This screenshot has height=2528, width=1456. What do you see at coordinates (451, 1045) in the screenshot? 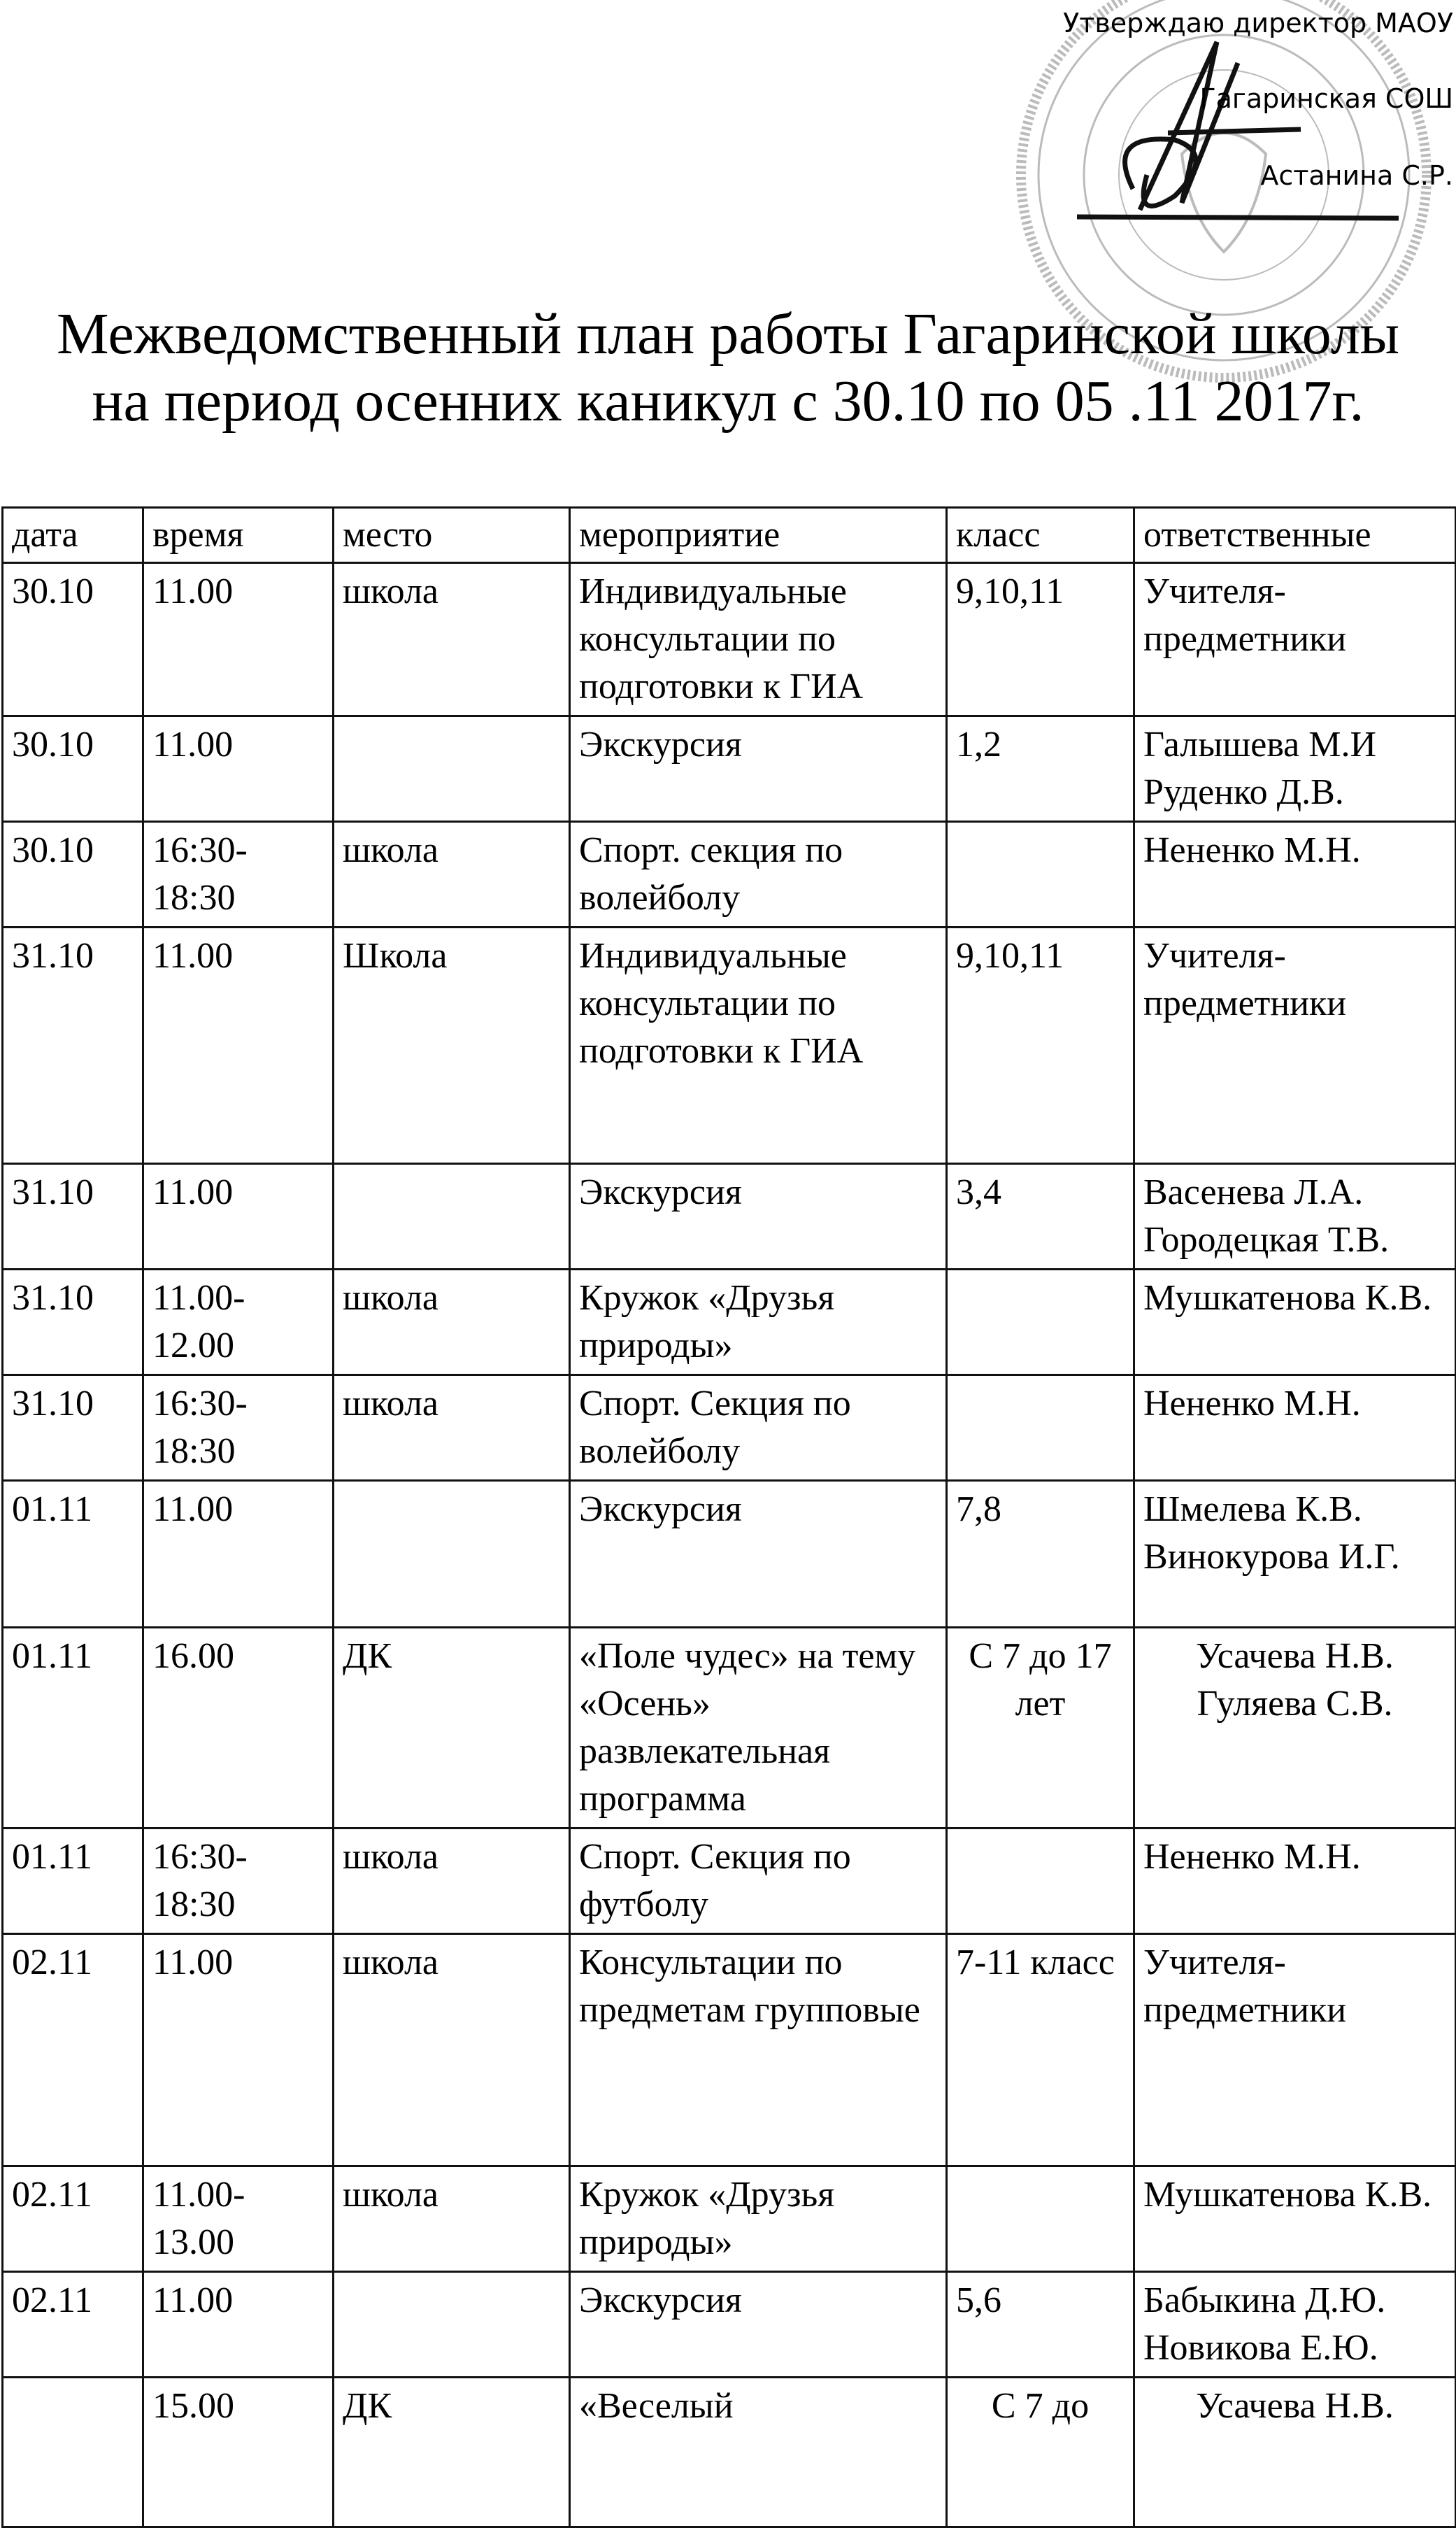
I see `cell-place: Школа` at bounding box center [451, 1045].